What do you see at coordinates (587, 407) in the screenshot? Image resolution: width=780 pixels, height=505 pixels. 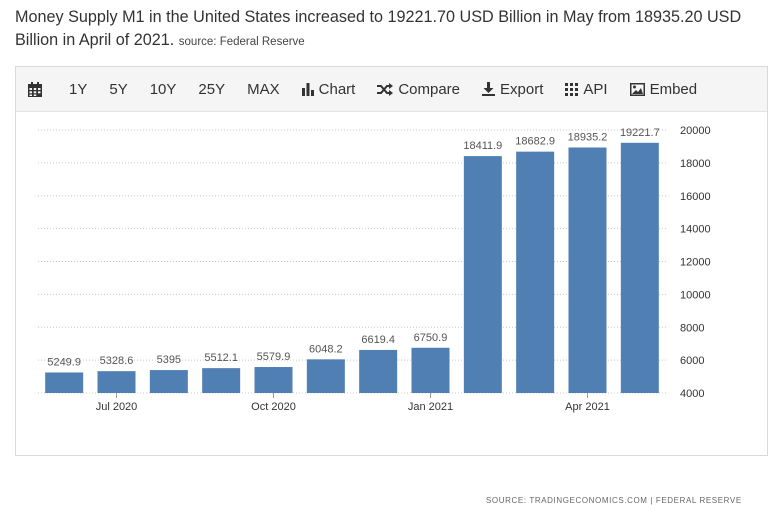 I see `x-tick-label: Apr 2021` at bounding box center [587, 407].